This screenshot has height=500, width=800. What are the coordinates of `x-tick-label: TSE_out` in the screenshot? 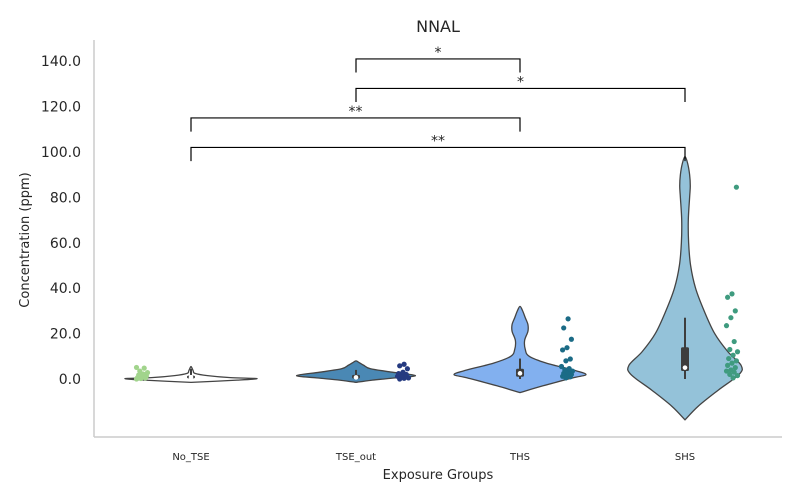 It's located at (355, 457).